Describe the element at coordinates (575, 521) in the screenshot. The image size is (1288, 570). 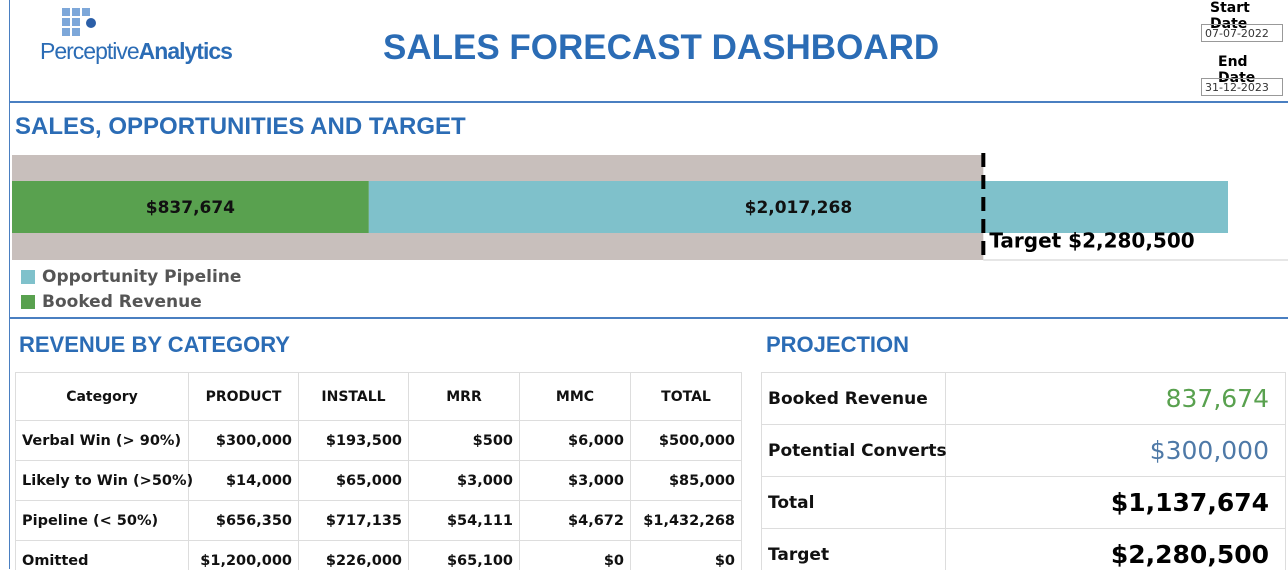
I see `table-value: $4,672` at that location.